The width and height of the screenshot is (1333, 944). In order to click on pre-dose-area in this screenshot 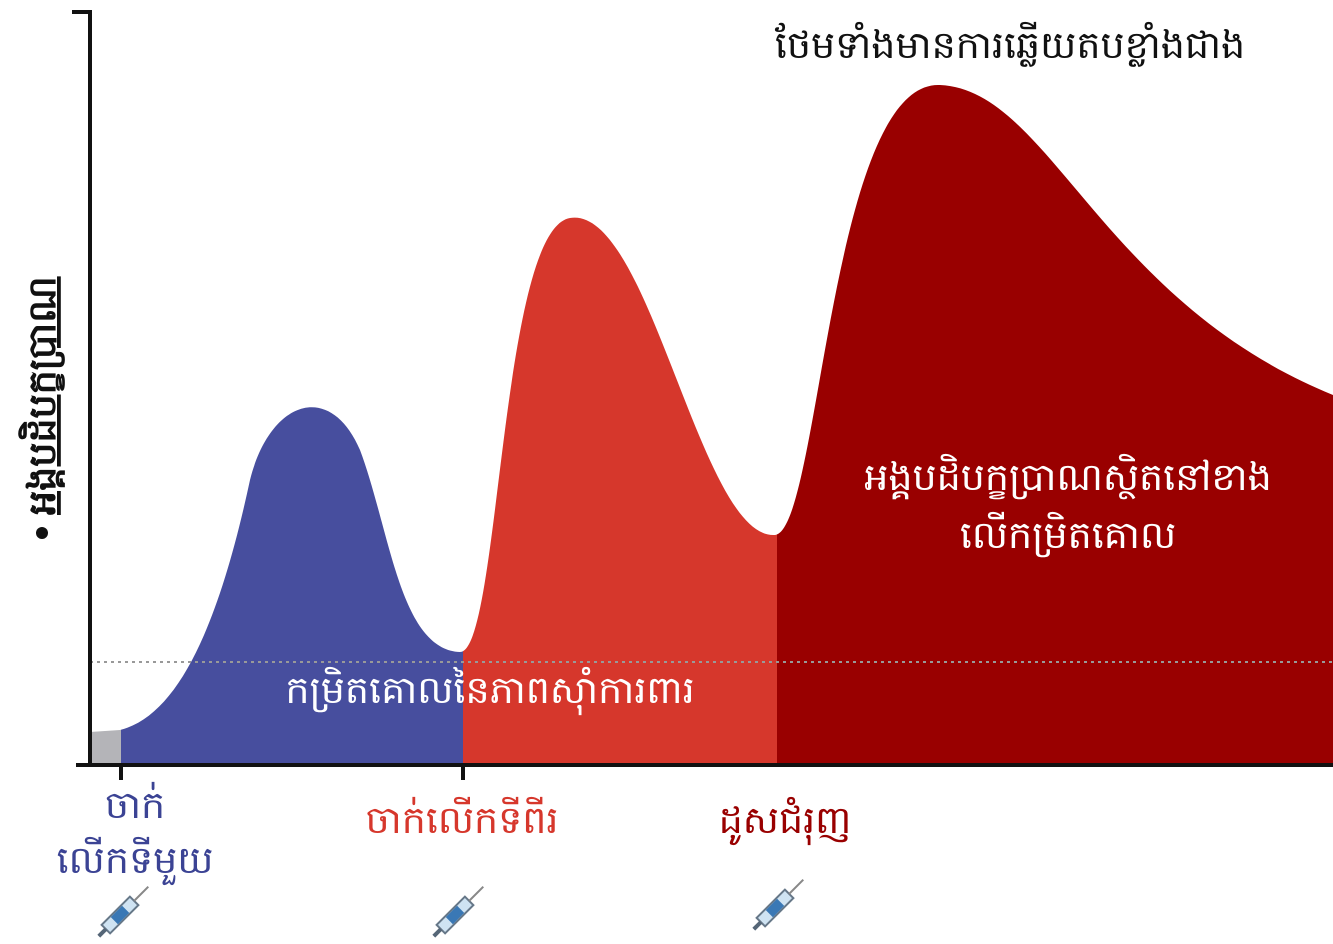, I will do `click(105, 425)`.